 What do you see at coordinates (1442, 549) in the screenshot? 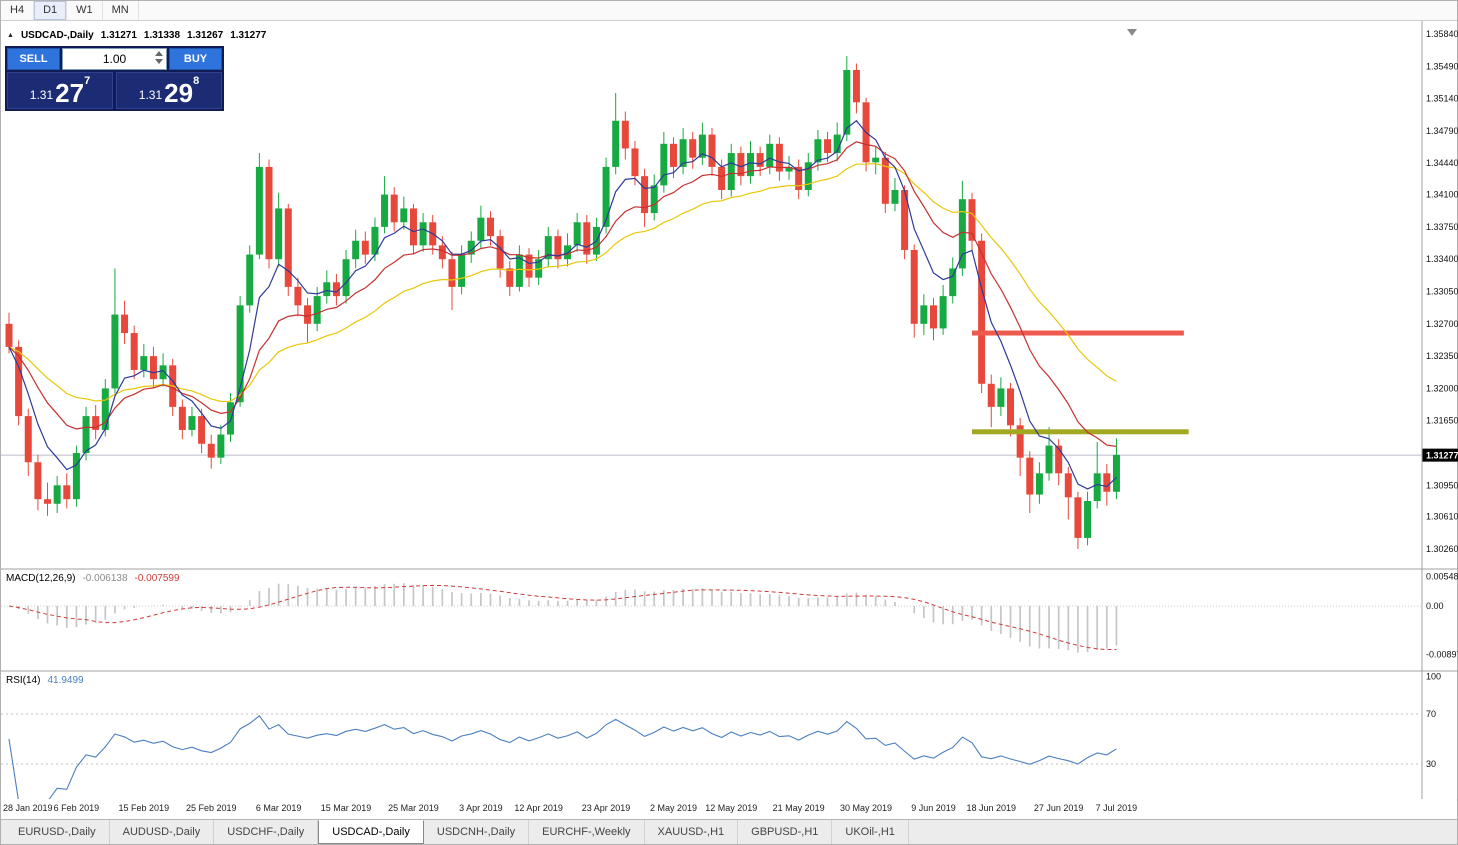
I see `svg-text: 1.30260` at bounding box center [1442, 549].